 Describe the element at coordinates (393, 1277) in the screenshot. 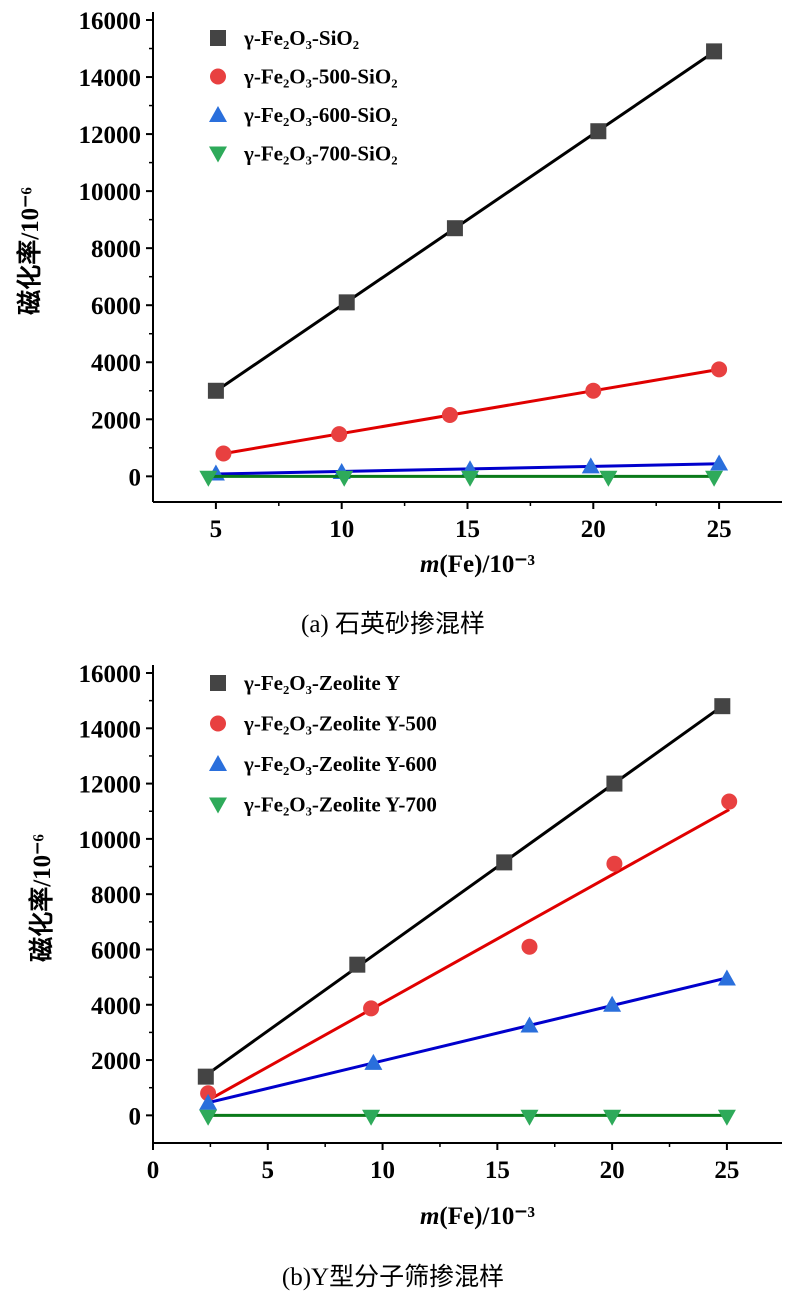

I see `figure-caption: (b)Y型分子筛掺混样` at that location.